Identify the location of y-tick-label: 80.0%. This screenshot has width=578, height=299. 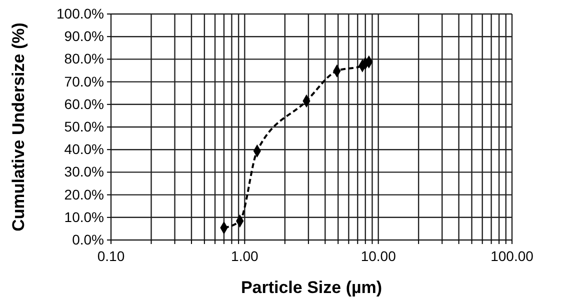
(84, 58).